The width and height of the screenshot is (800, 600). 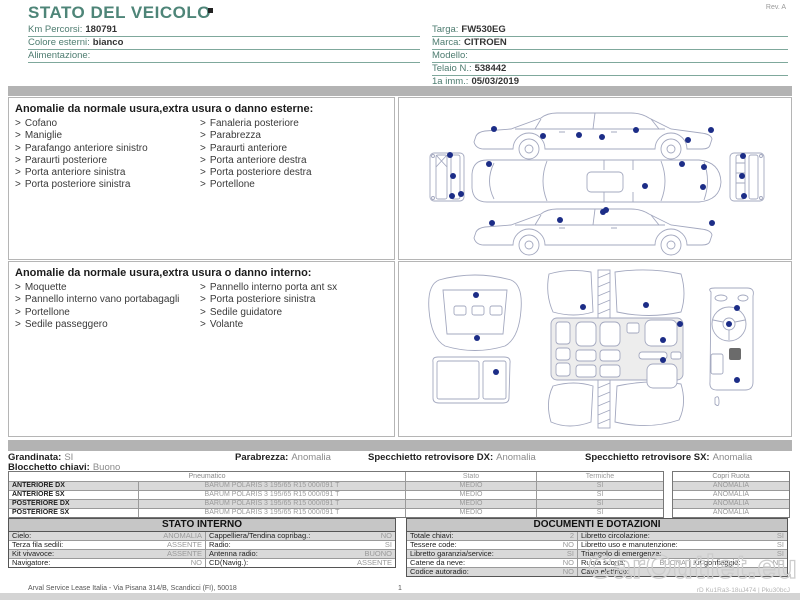 What do you see at coordinates (41, 457) in the screenshot?
I see `field-grandinata: Grandinata: SI` at bounding box center [41, 457].